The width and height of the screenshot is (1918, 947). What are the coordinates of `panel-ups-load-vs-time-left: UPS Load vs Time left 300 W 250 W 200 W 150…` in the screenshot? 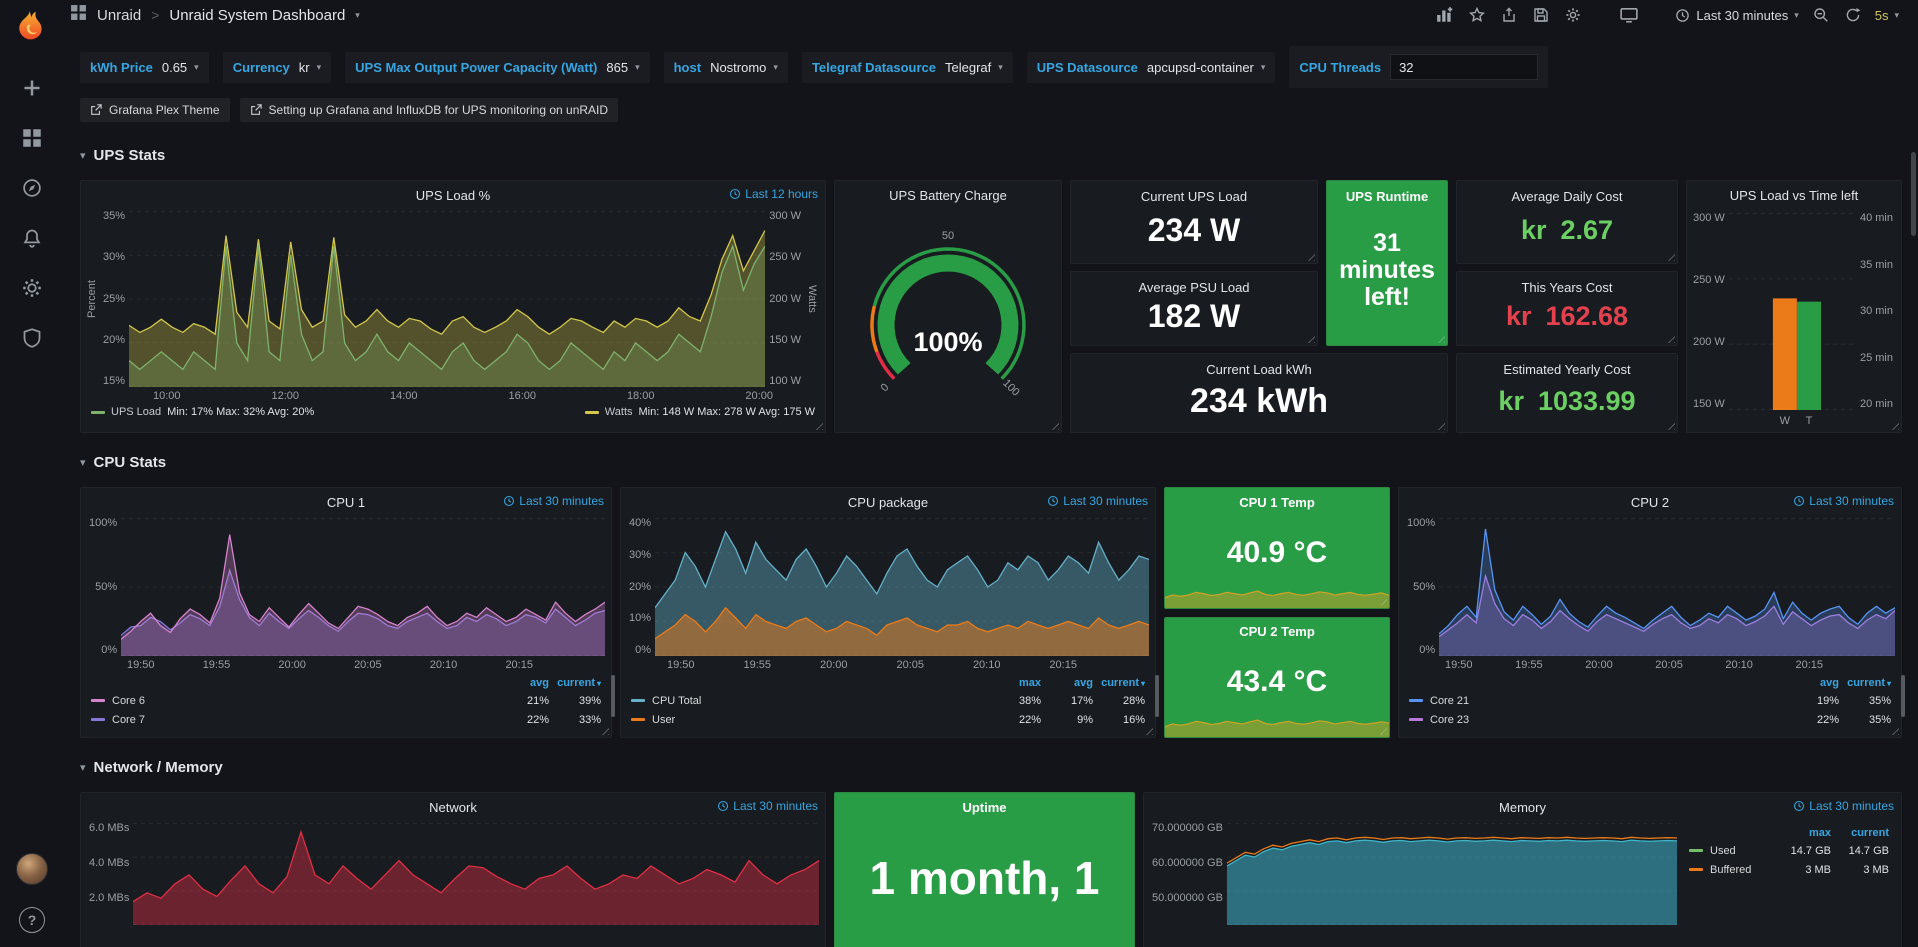 It's located at (1794, 306).